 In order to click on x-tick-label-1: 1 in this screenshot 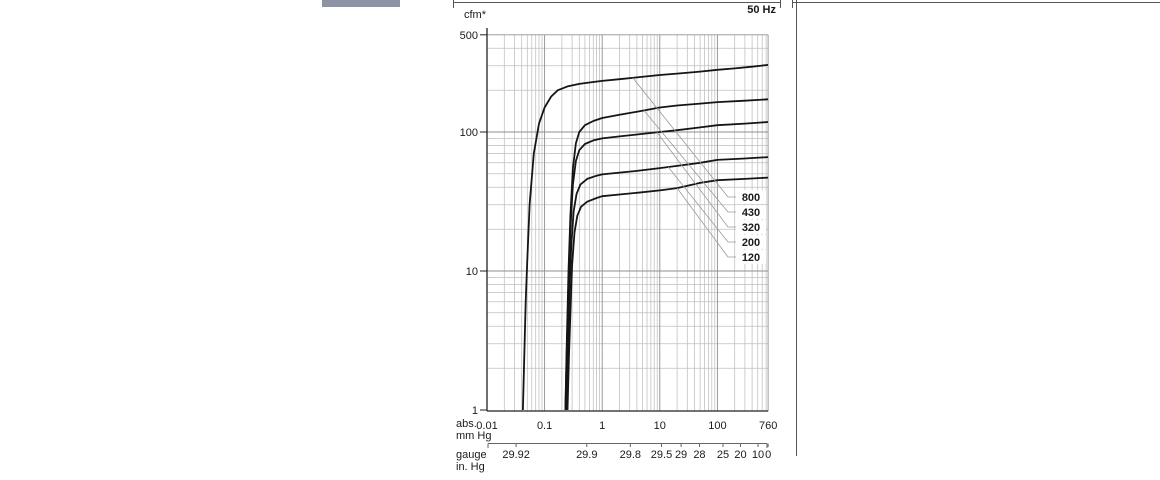, I will do `click(602, 426)`.